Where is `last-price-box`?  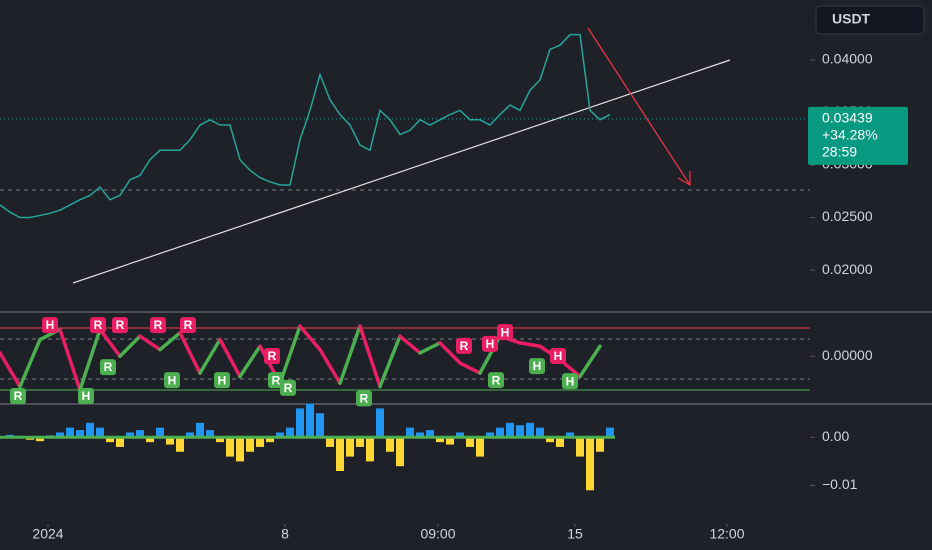
last-price-box is located at coordinates (858, 135).